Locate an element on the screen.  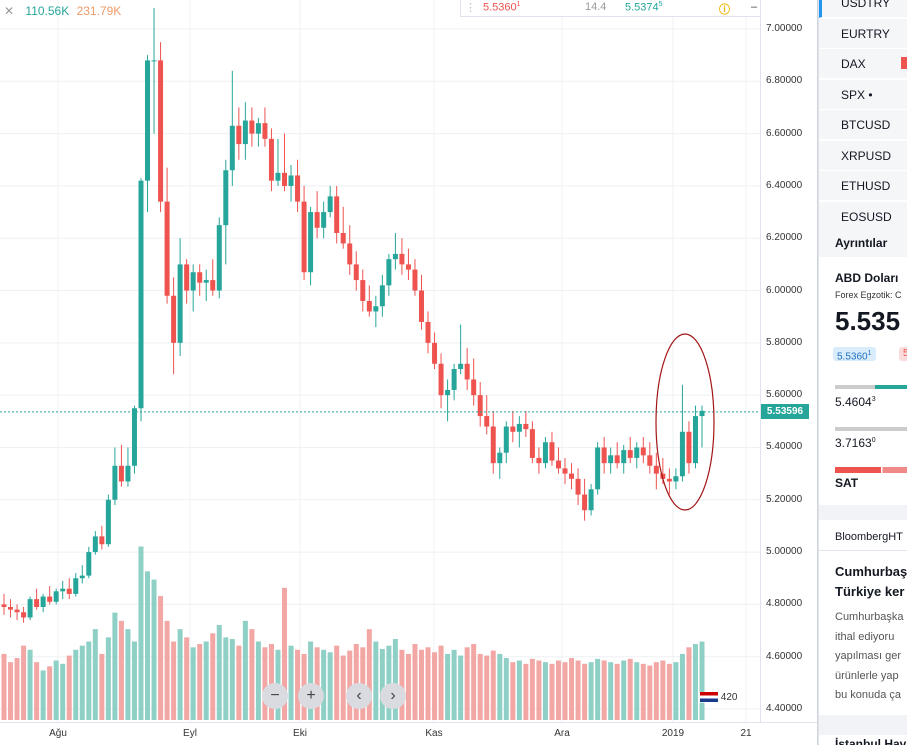
current-price: 5.535 is located at coordinates (868, 321).